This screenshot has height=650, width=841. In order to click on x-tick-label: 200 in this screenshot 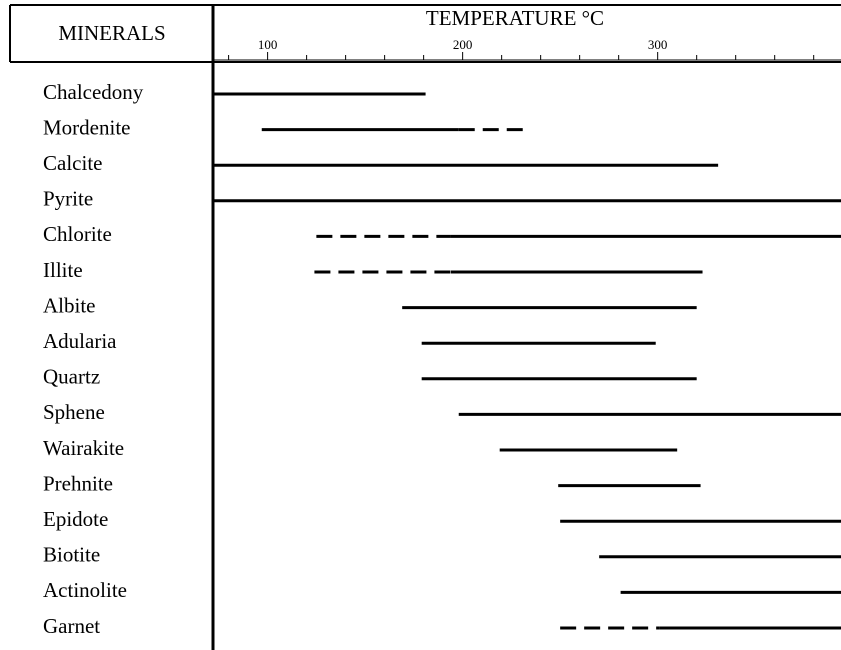, I will do `click(463, 44)`.